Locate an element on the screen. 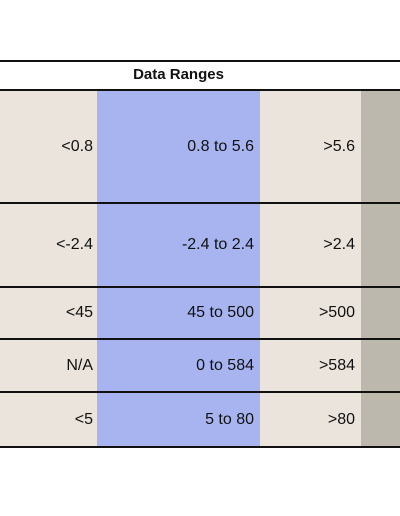 This screenshot has width=400, height=516. table-row: <45 45 to 500 >500 is located at coordinates (200, 314).